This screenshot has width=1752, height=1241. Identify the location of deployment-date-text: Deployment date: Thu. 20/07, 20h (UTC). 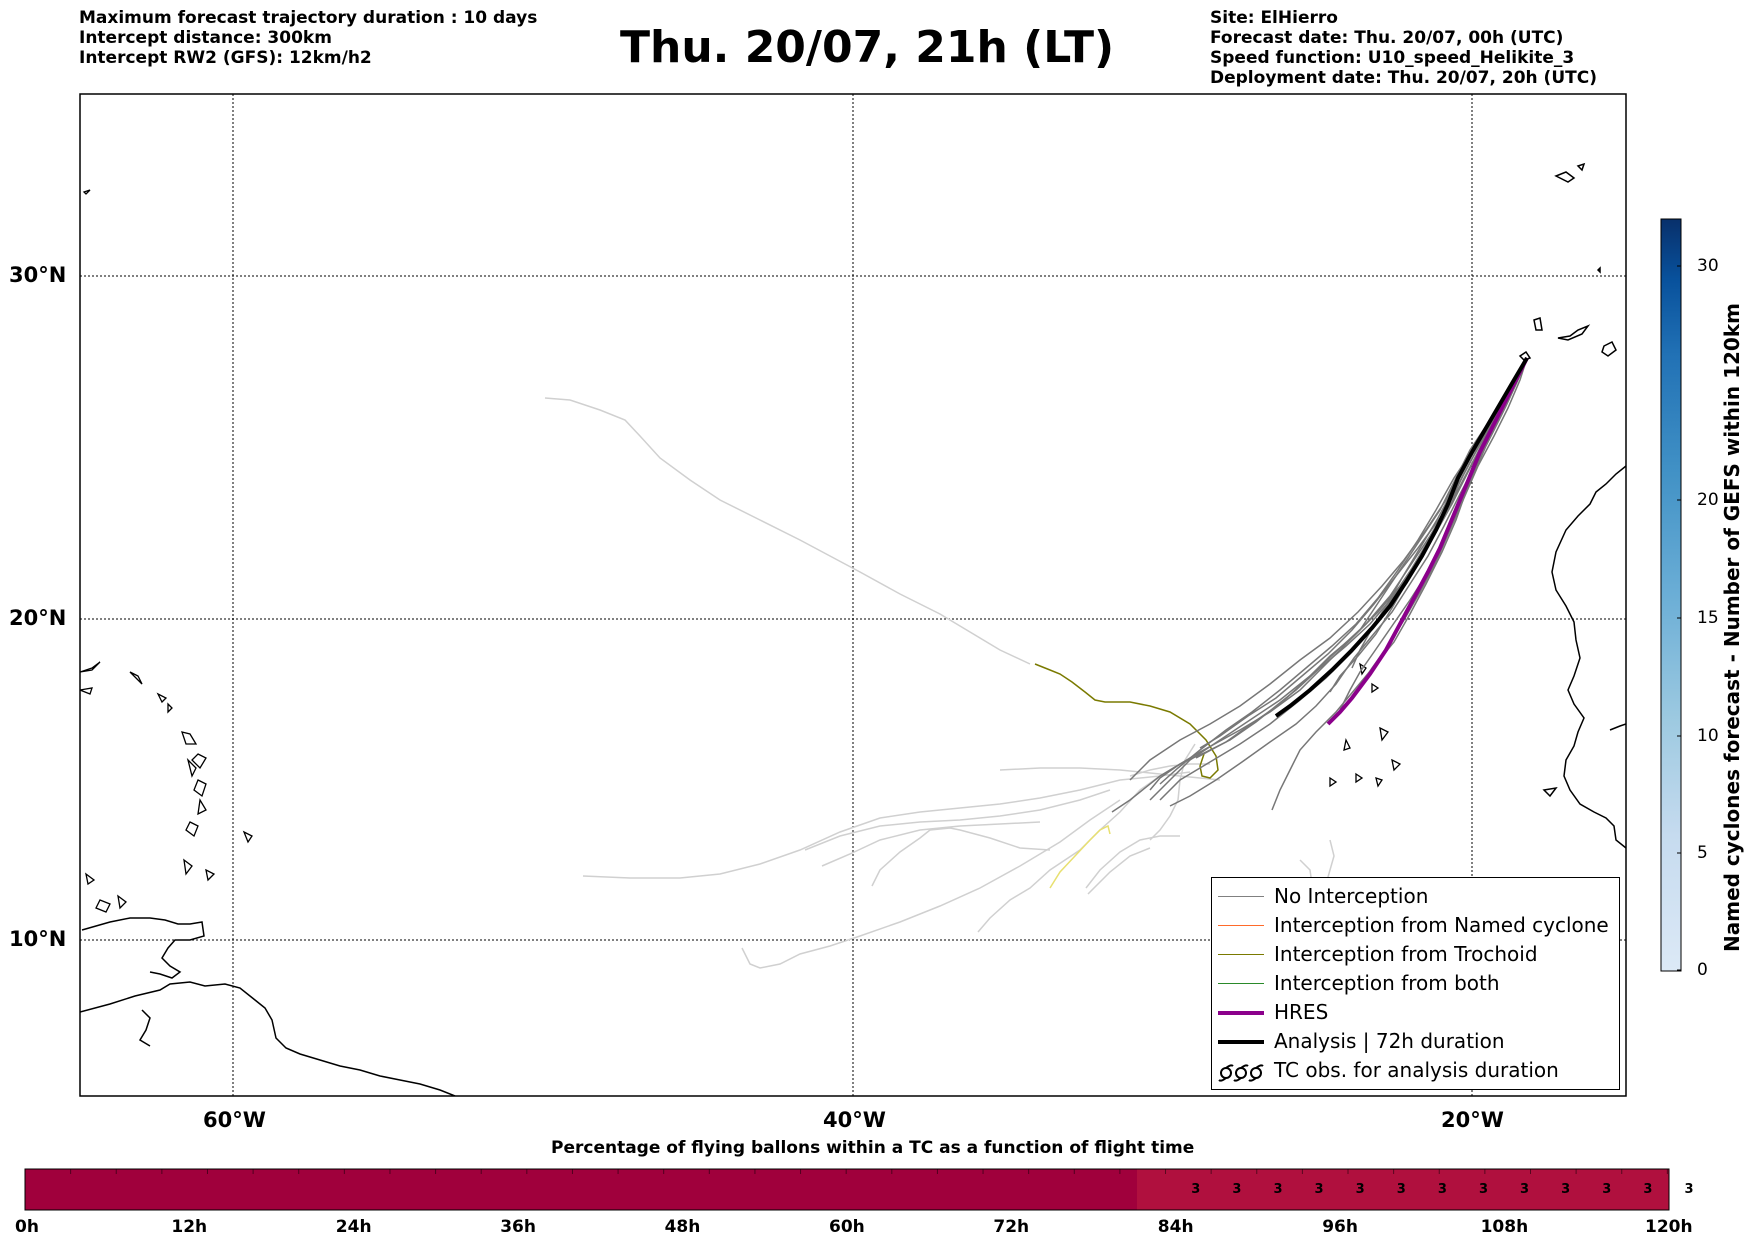
(1403, 78).